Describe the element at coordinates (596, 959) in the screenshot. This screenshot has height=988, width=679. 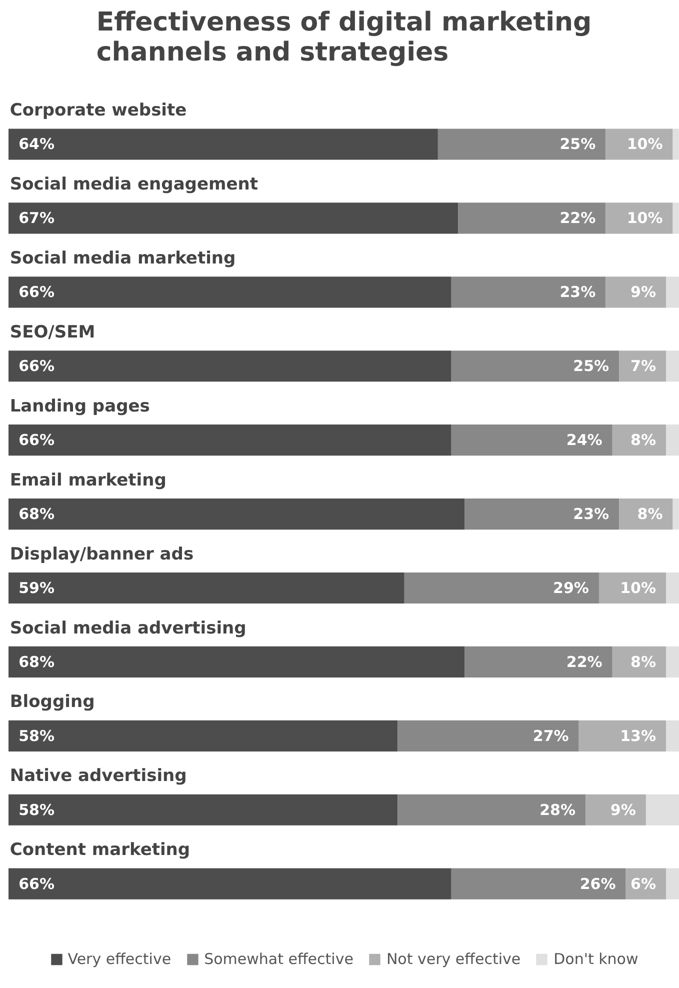
I see `legend-label: Don't know` at that location.